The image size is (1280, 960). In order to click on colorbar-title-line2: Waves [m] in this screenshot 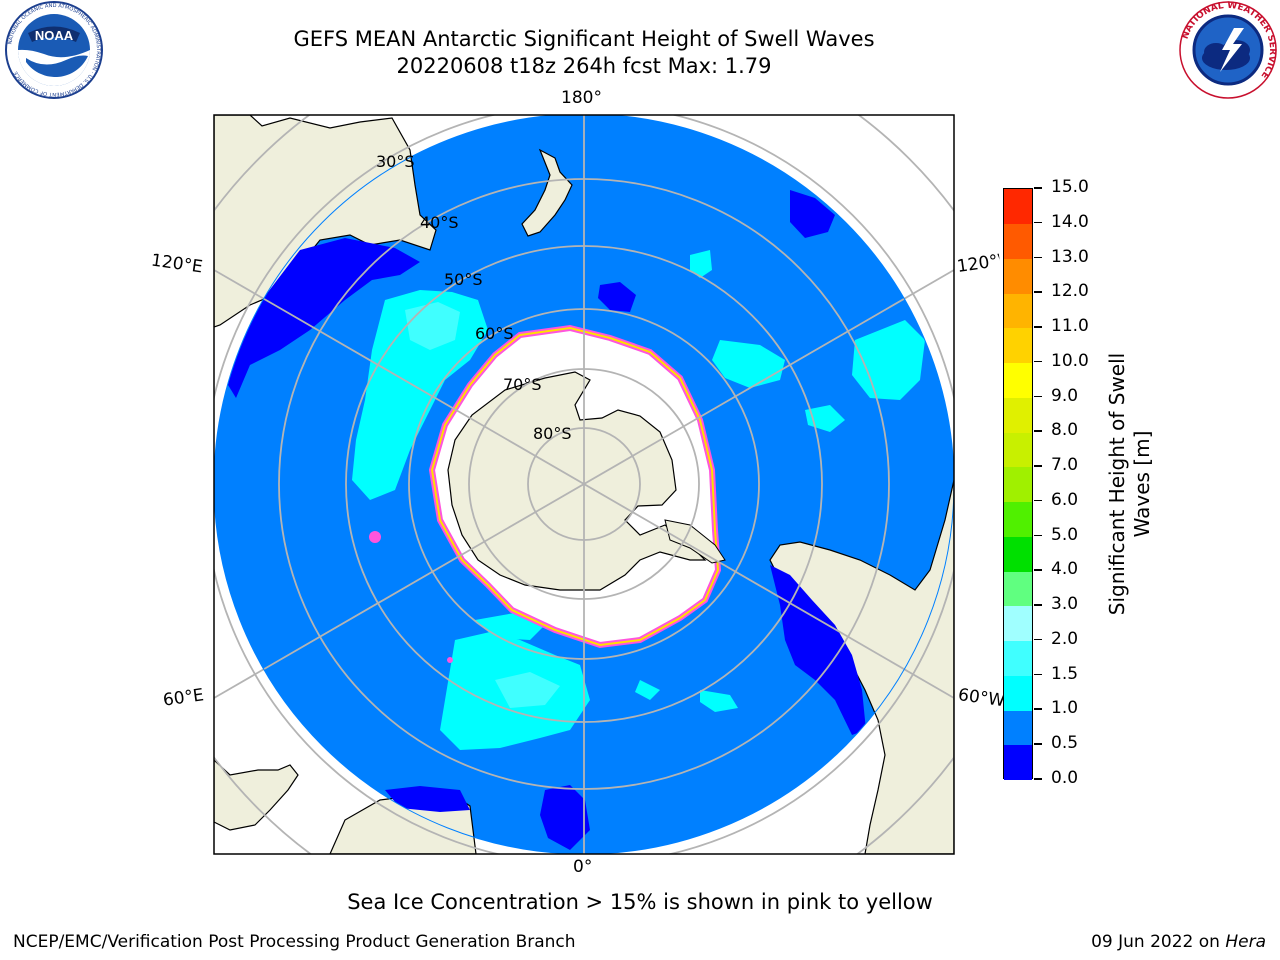, I will do `click(1142, 484)`.